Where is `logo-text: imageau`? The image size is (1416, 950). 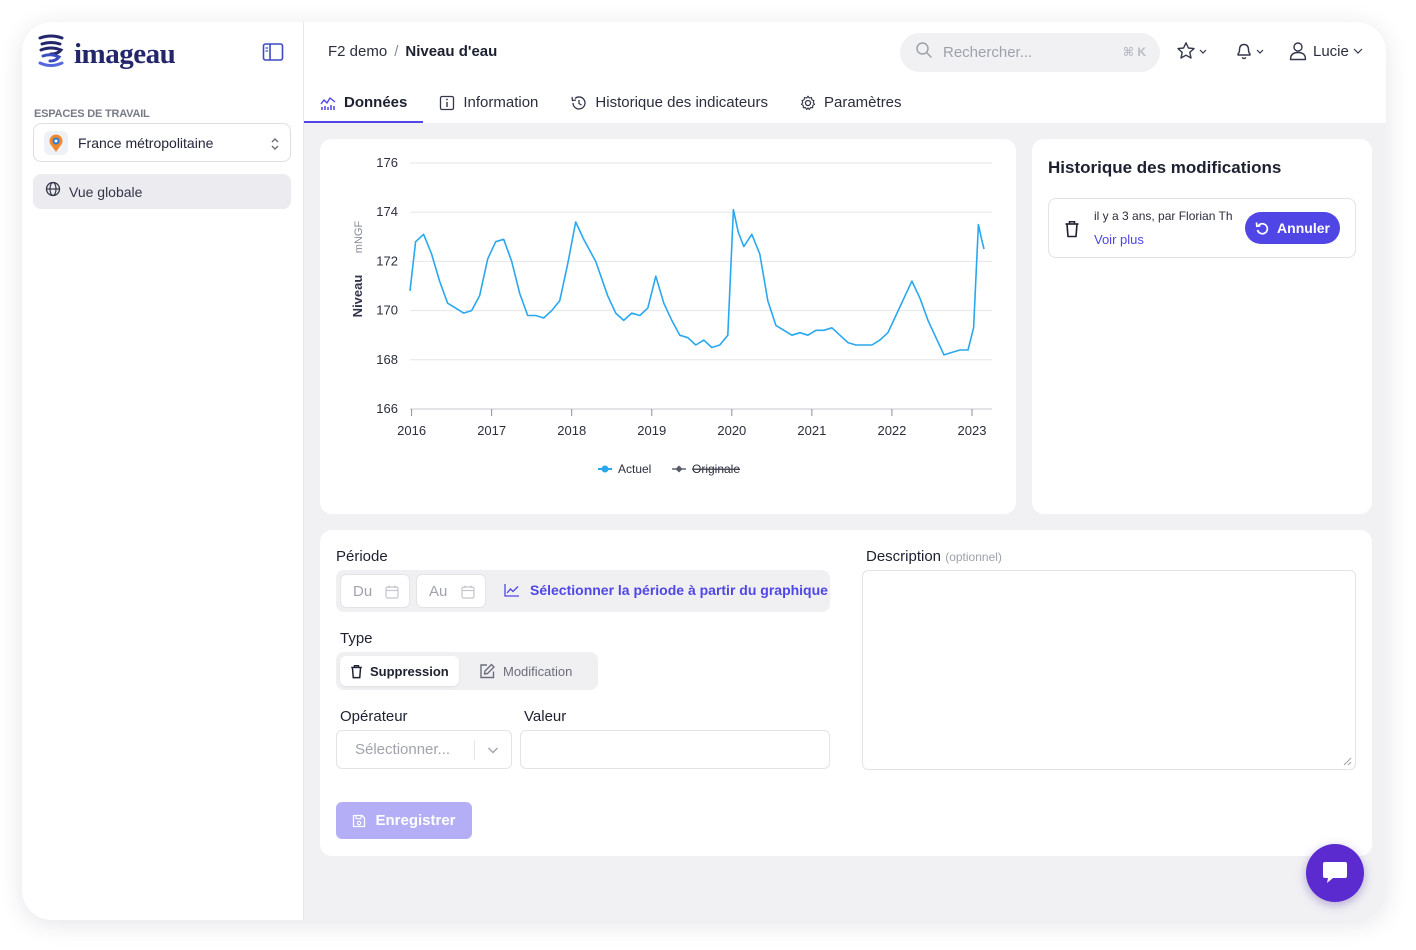 logo-text: imageau is located at coordinates (125, 54).